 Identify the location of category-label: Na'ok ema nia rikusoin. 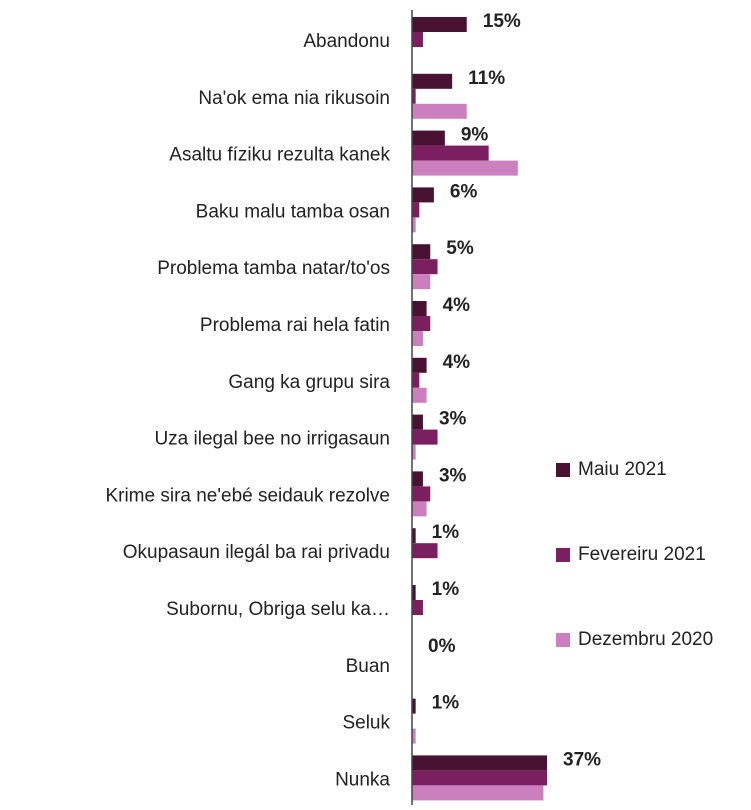
(294, 98).